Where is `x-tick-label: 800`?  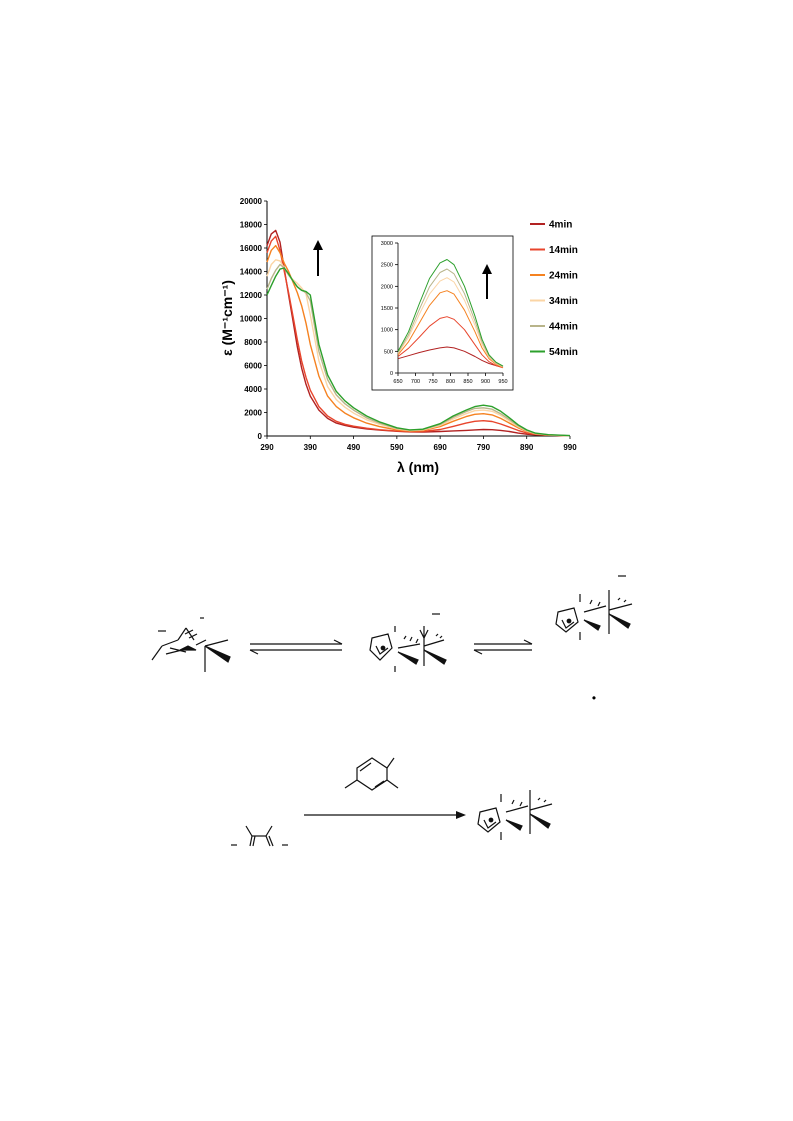
x-tick-label: 800 is located at coordinates (450, 382).